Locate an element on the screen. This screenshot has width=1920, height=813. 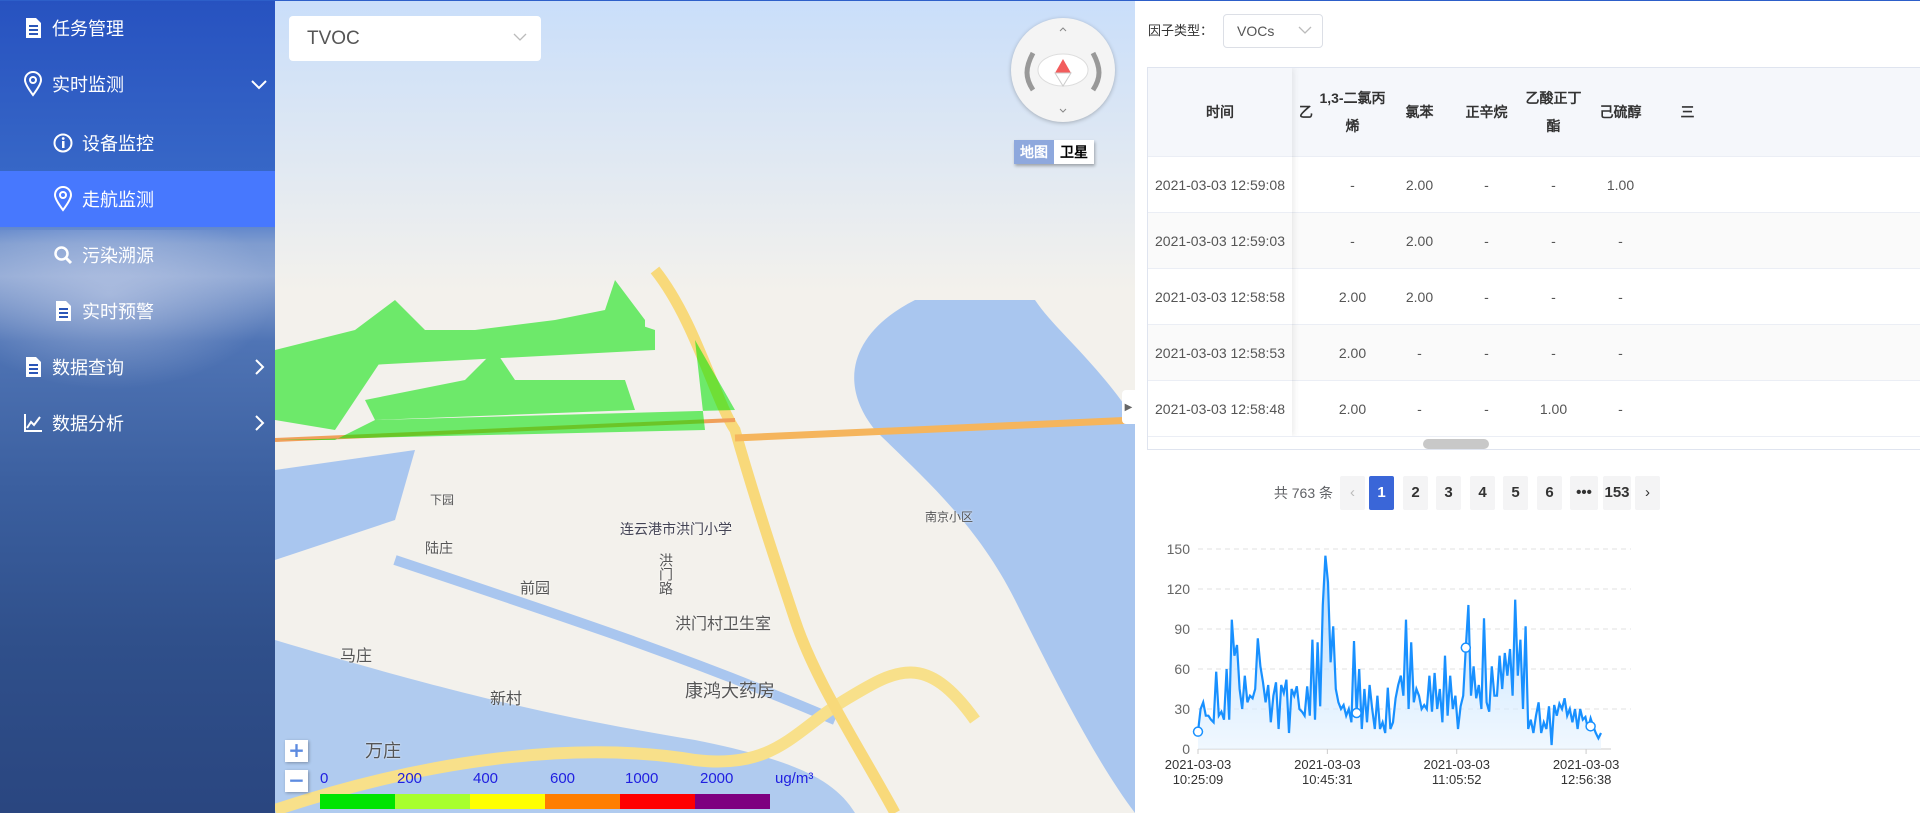
column-header: 正辛烷 is located at coordinates (1486, 112).